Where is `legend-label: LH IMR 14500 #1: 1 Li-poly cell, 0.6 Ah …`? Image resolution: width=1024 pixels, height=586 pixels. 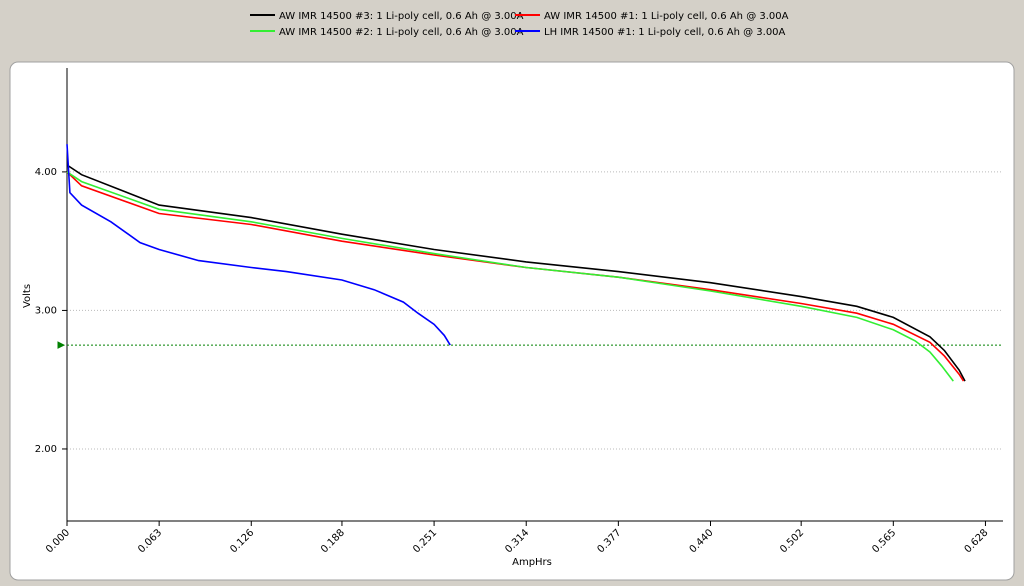 legend-label: LH IMR 14500 #1: 1 Li-poly cell, 0.6 Ah … is located at coordinates (665, 32).